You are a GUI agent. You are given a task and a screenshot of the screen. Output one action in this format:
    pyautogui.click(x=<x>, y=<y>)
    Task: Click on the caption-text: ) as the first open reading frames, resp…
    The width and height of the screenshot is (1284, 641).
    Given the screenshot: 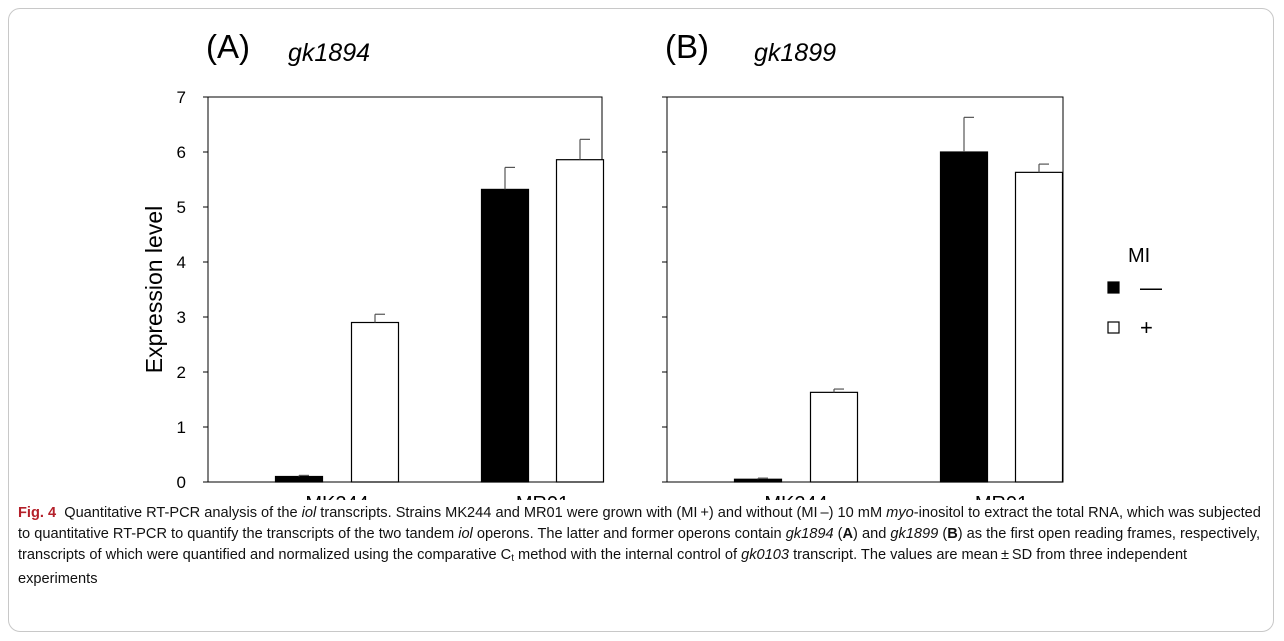 What is the action you would take?
    pyautogui.click(x=639, y=544)
    